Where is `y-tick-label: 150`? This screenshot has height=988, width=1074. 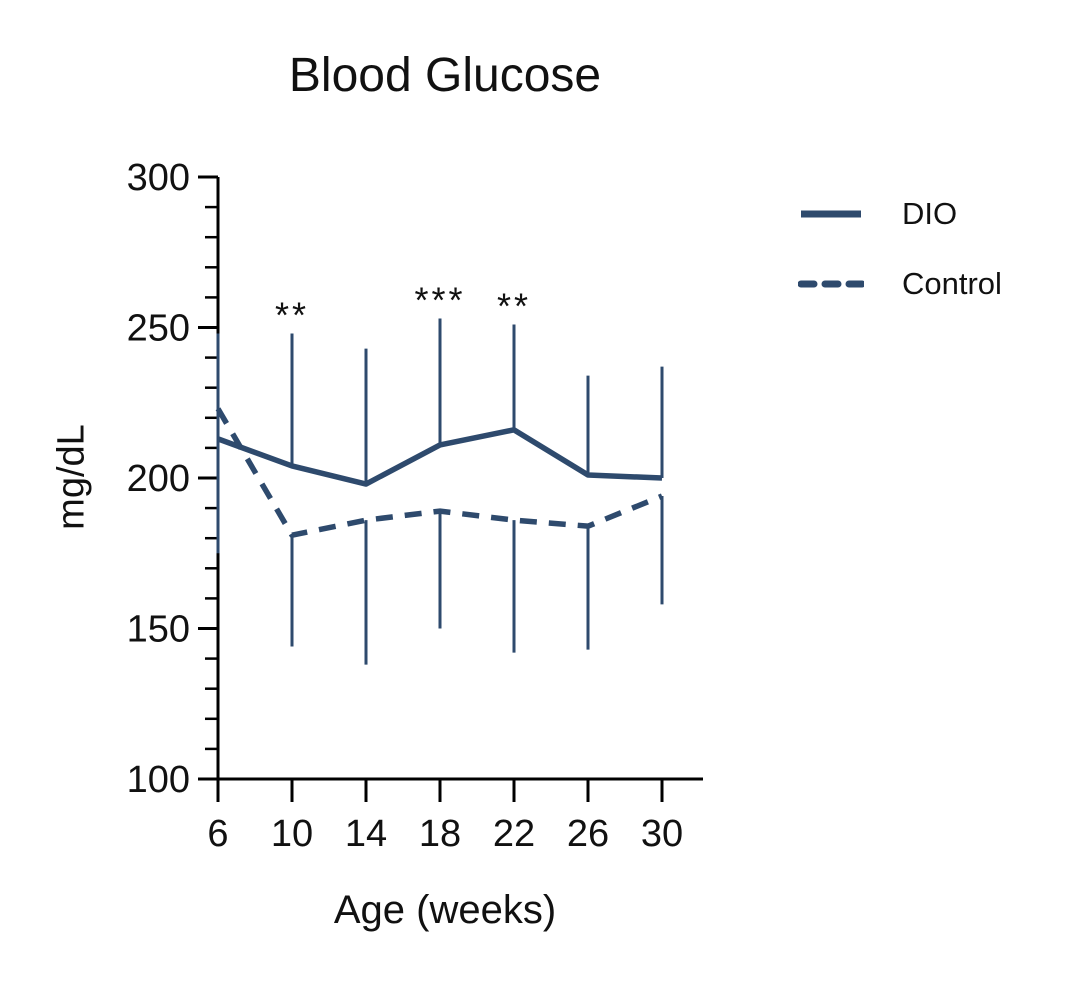
y-tick-label: 150 is located at coordinates (158, 630).